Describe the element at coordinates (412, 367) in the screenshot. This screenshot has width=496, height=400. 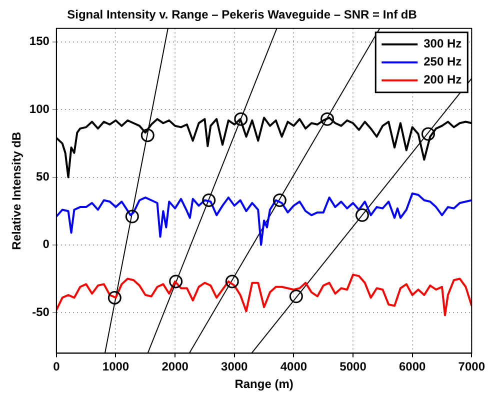
I see `x-tick-label: 6000` at that location.